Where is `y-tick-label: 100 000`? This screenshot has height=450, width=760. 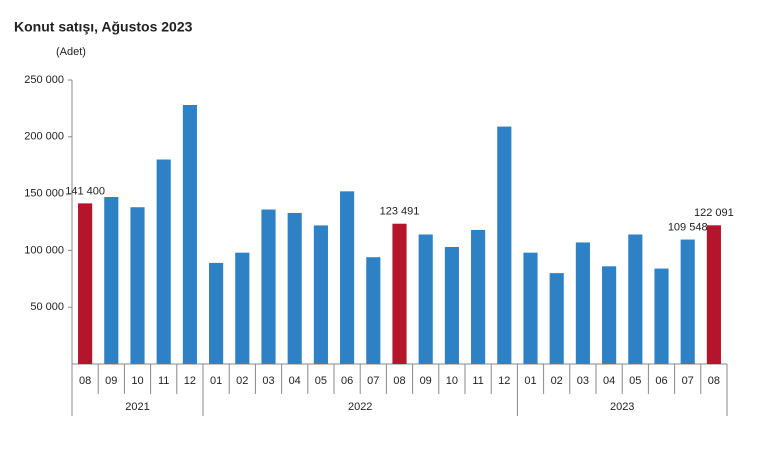 y-tick-label: 100 000 is located at coordinates (44, 250).